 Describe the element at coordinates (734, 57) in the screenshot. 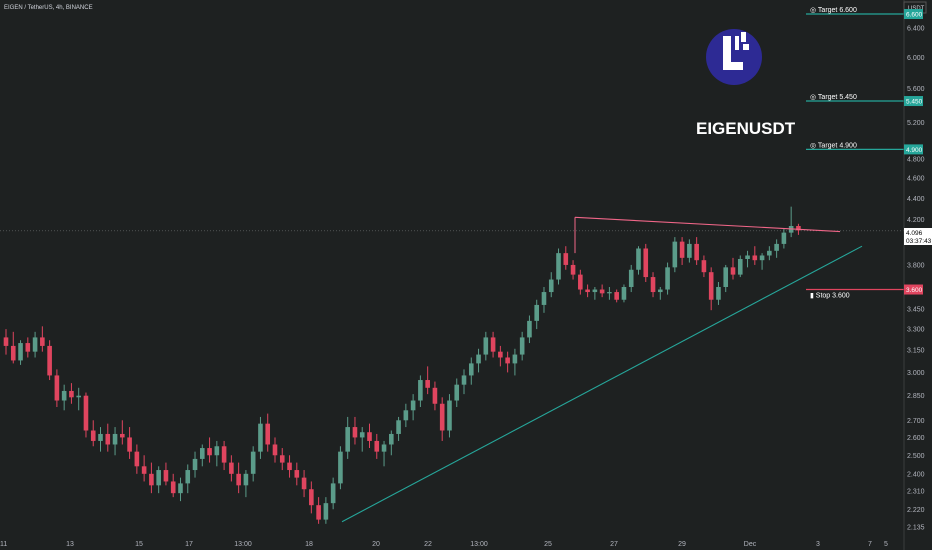

I see `eigen-logo` at that location.